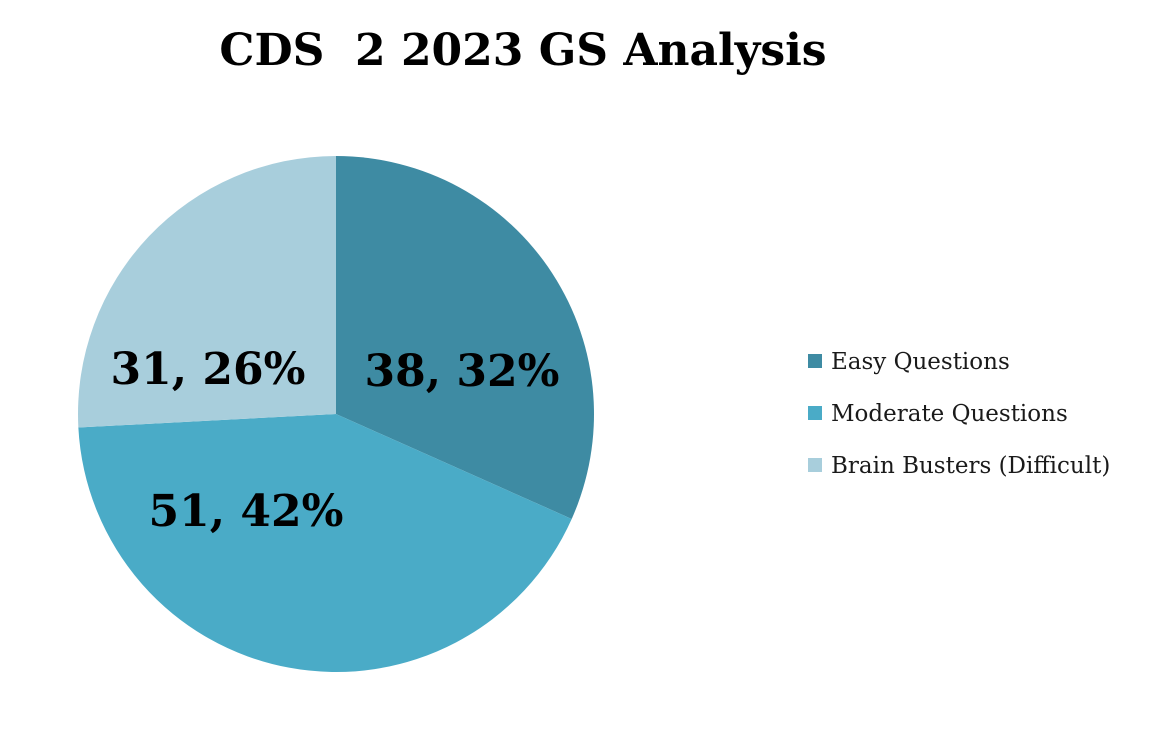 The image size is (1159, 735). I want to click on chart-title: CDS 2 2023 GS Analysis, so click(522, 50).